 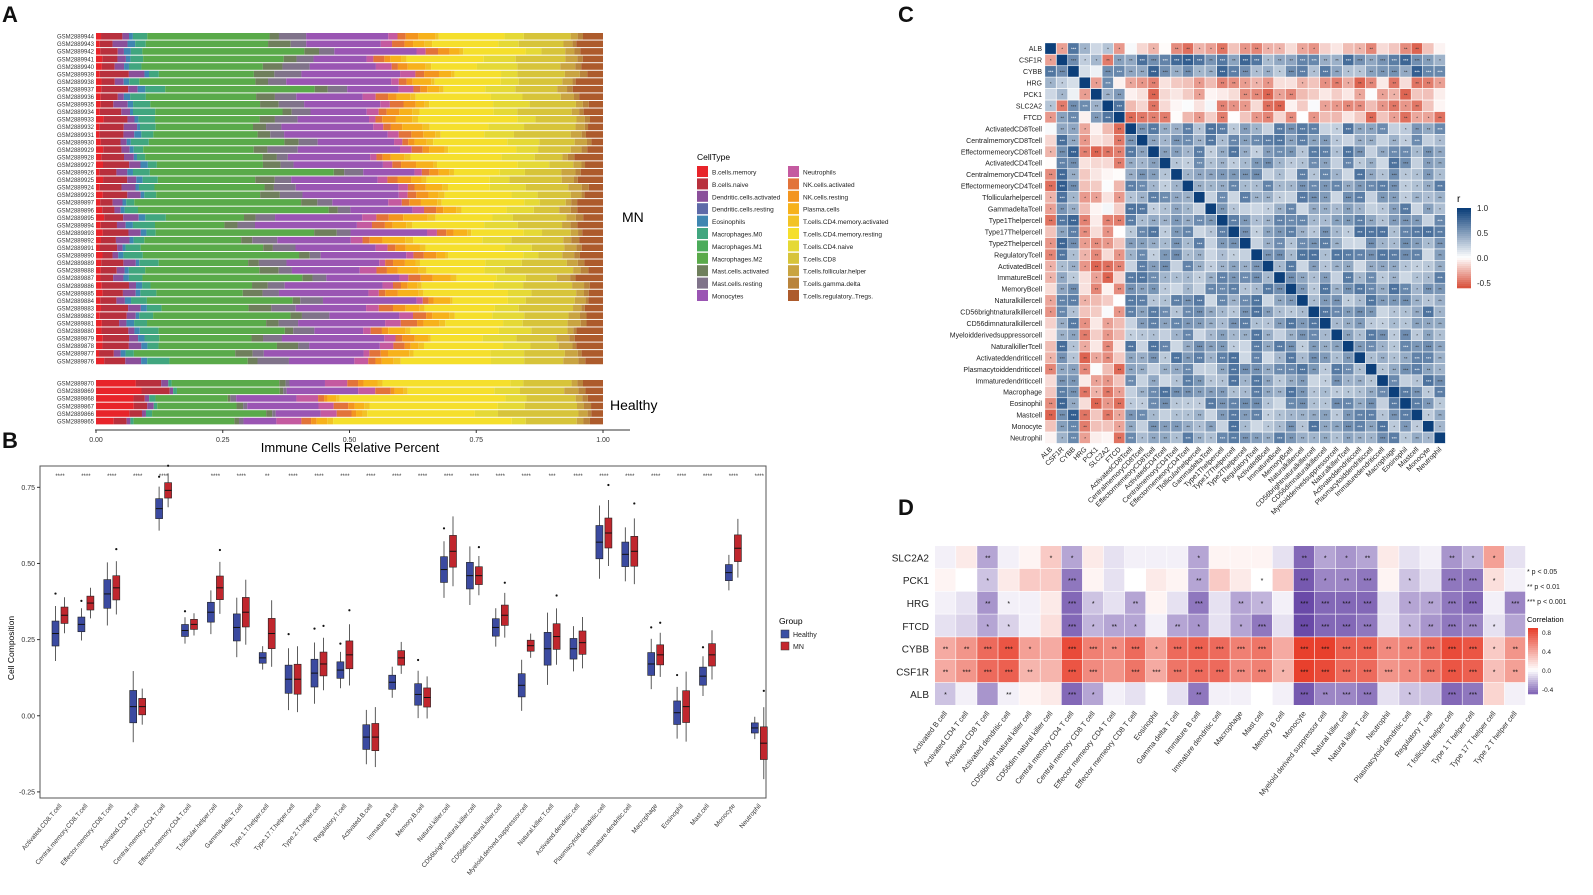 I want to click on legend-label: Macrophages.M2, so click(x=737, y=259).